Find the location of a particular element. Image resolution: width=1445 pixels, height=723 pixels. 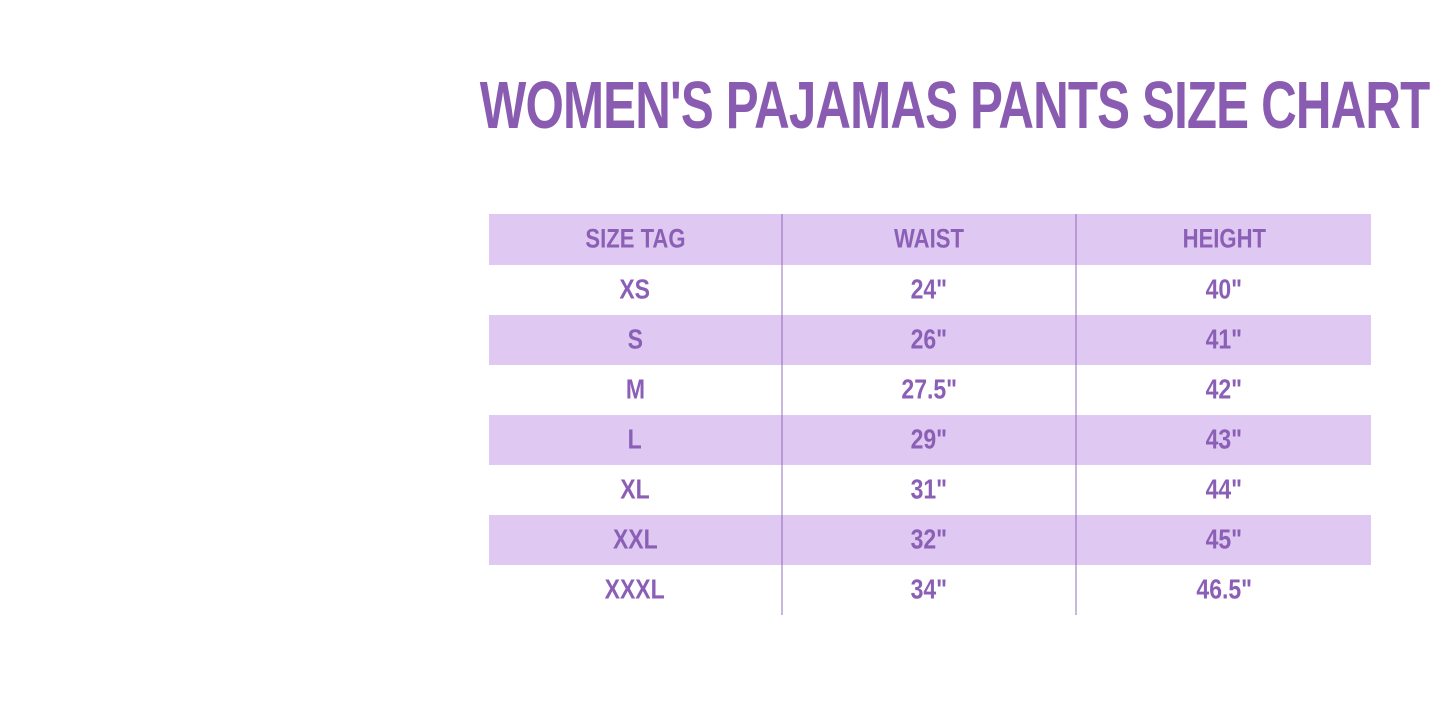

height-value: 41" is located at coordinates (1224, 339).